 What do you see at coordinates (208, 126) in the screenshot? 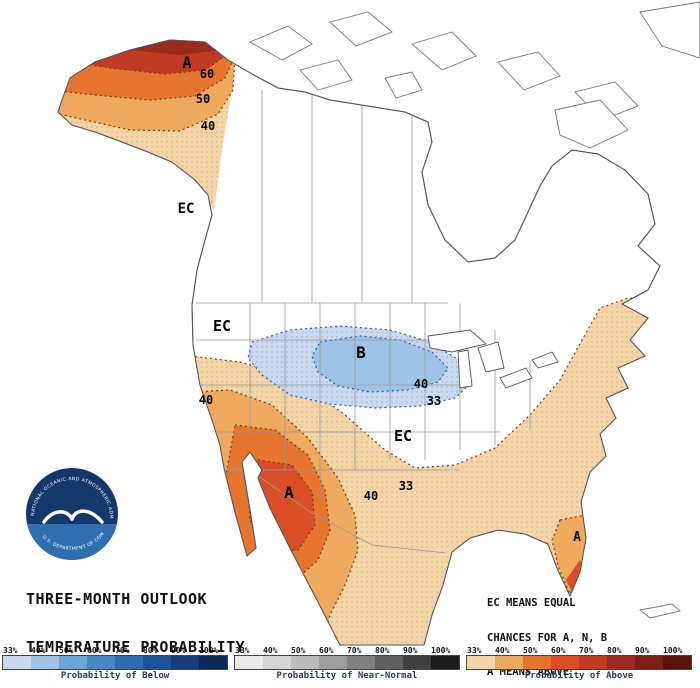
I see `label-alaska-40: 40` at bounding box center [208, 126].